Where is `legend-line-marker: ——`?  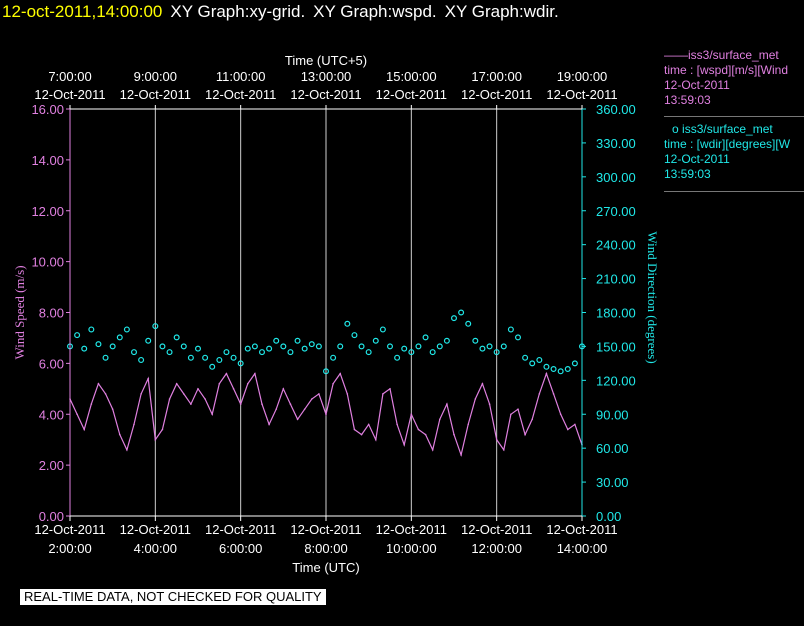
legend-line-marker: —— is located at coordinates (676, 55).